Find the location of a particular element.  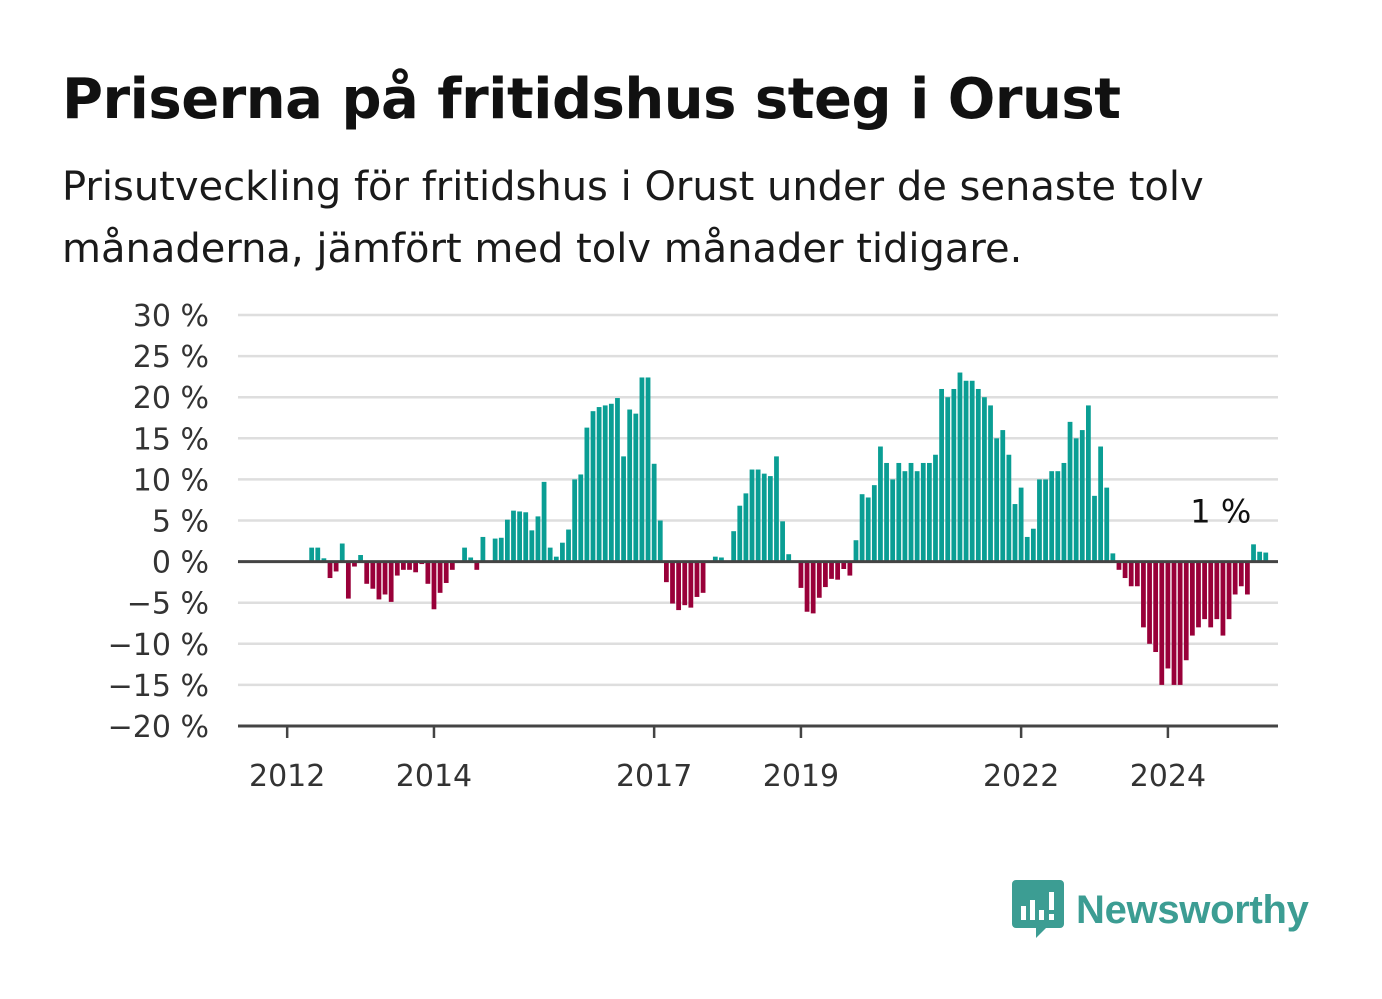

y-tick-label: 20 % is located at coordinates (171, 398).